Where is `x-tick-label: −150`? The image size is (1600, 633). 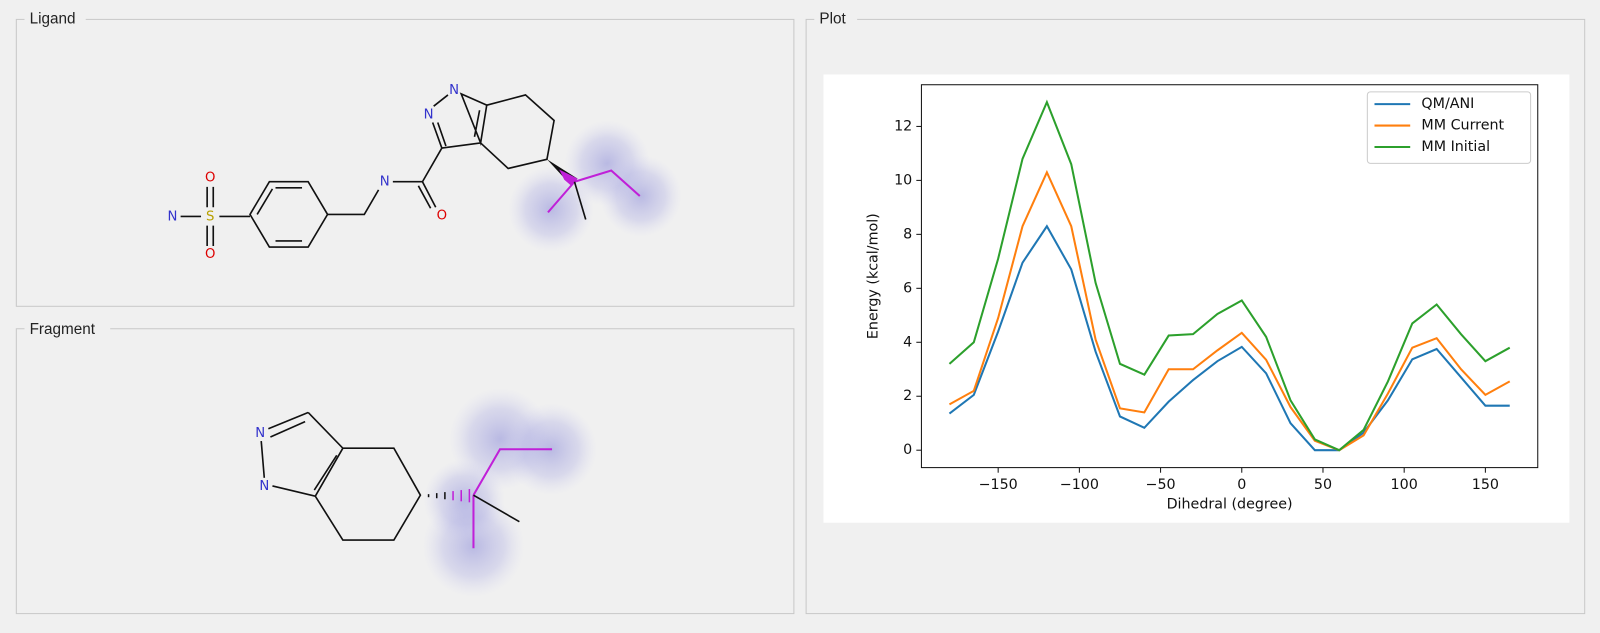
x-tick-label: −150 is located at coordinates (998, 485).